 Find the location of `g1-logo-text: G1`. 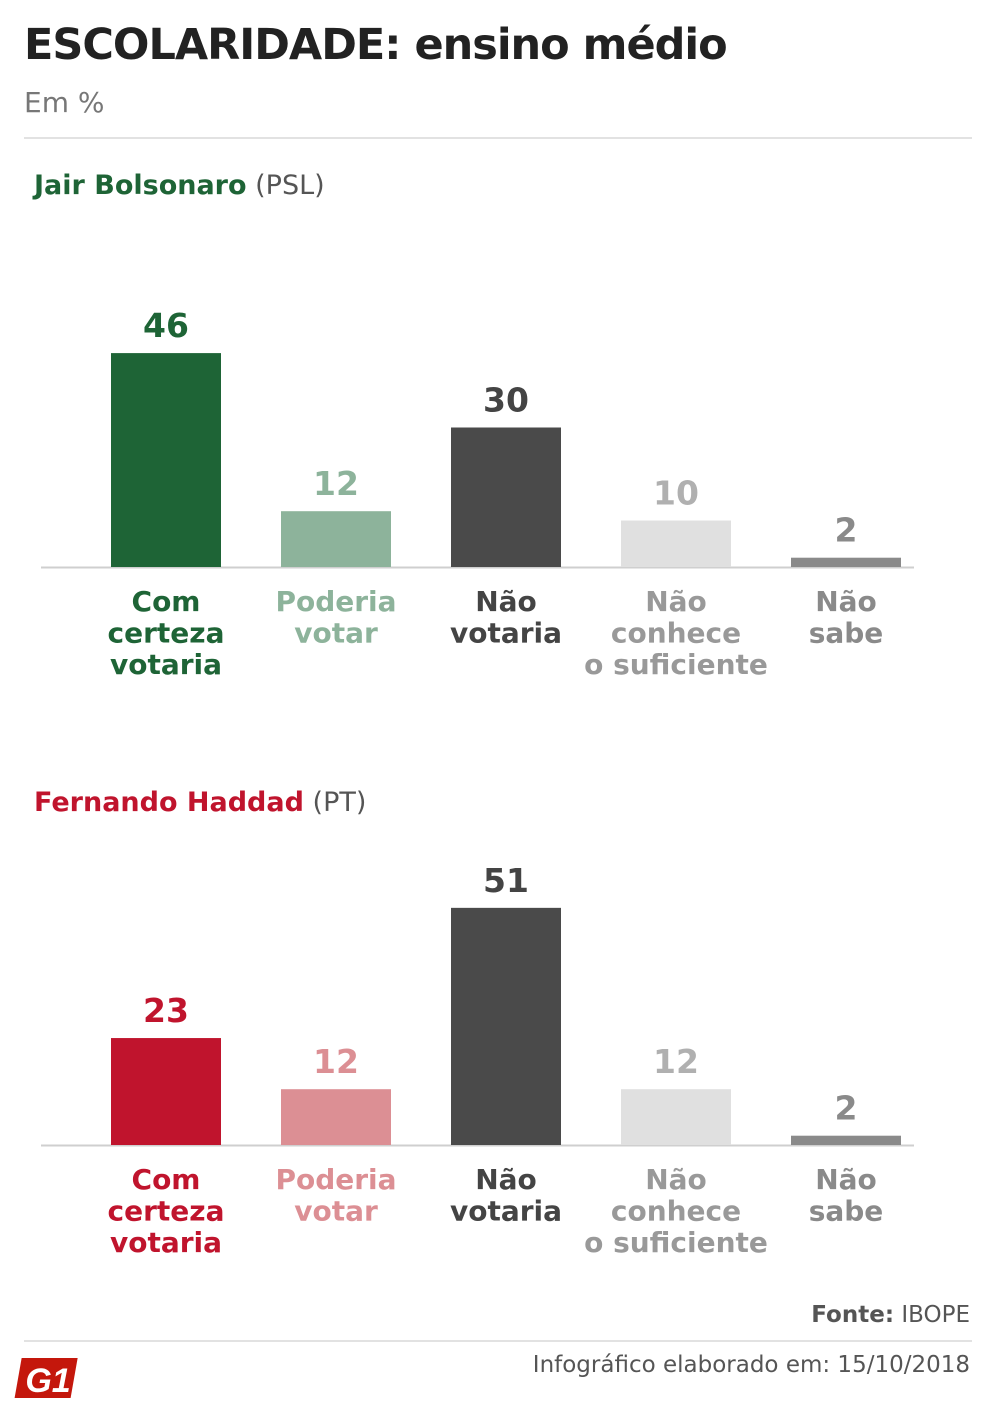

g1-logo-text: G1 is located at coordinates (47, 1381).